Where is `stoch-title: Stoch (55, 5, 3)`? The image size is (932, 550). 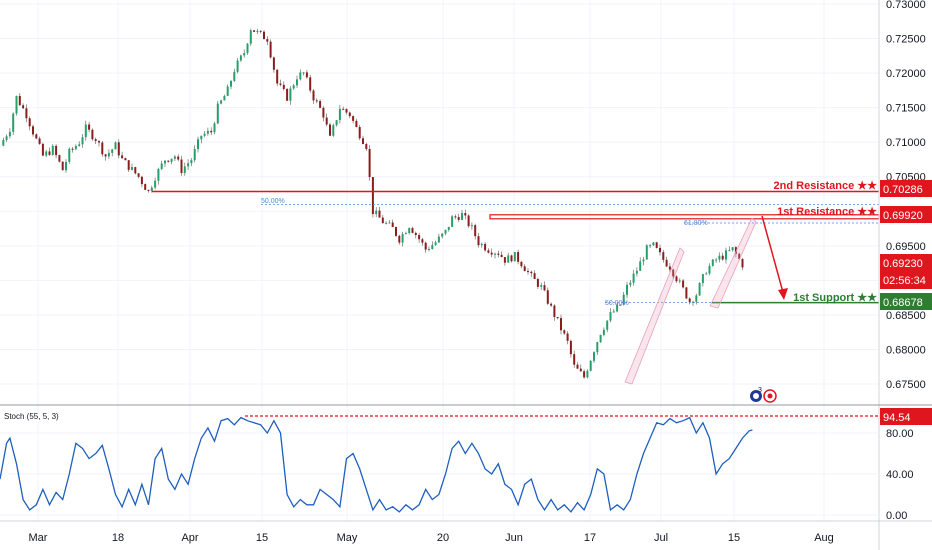
stoch-title: Stoch (55, 5, 3) is located at coordinates (31, 416).